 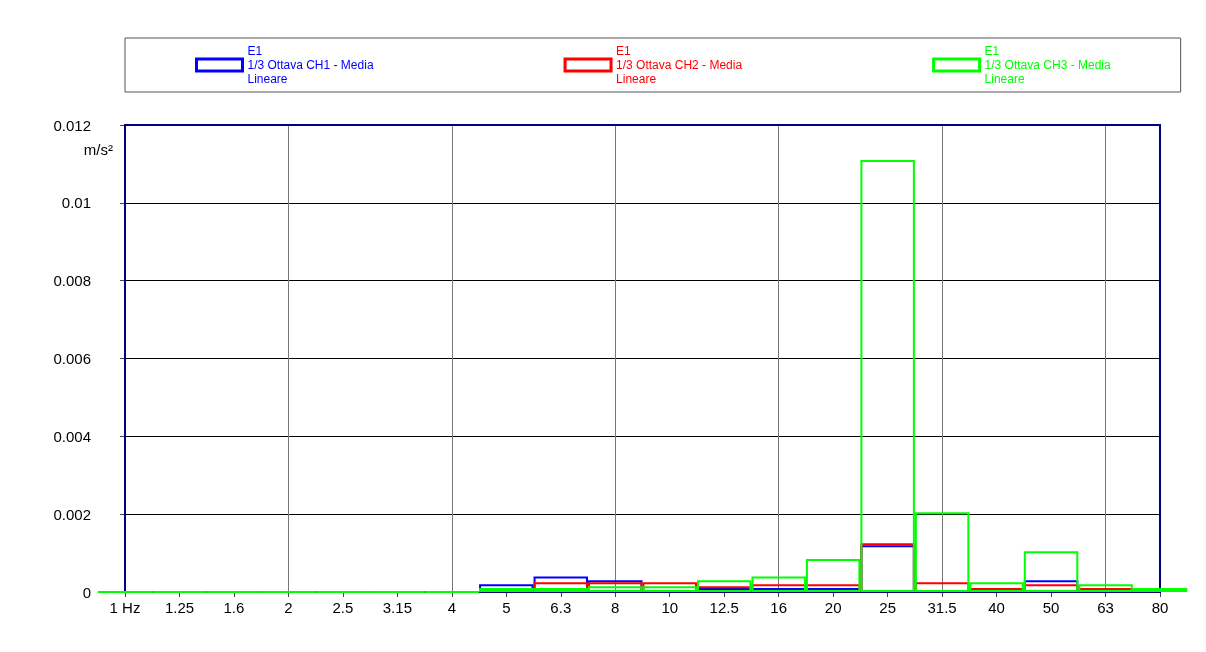 What do you see at coordinates (679, 65) in the screenshot?
I see `legend-label: E1 1/3 Ottava CH2 - Media Lineare` at bounding box center [679, 65].